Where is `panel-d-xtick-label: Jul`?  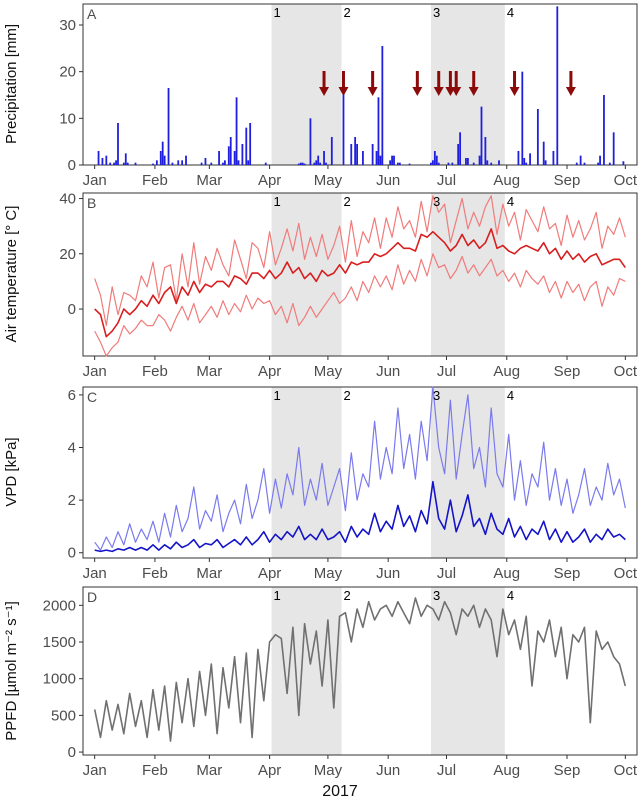
panel-d-xtick-label: Jul is located at coordinates (446, 770).